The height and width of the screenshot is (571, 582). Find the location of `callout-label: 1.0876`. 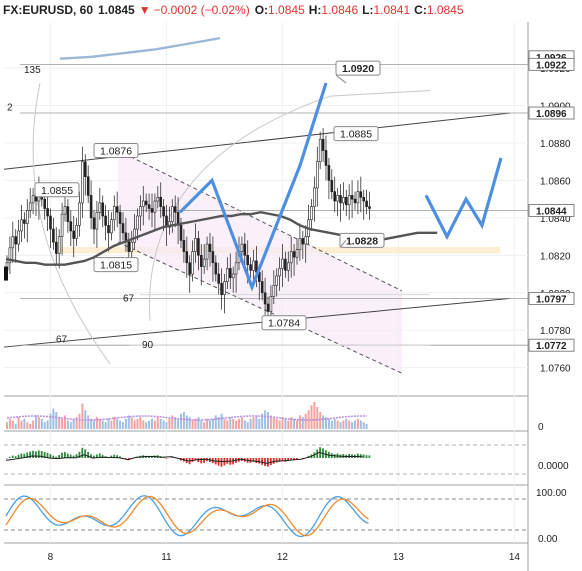

callout-label: 1.0876 is located at coordinates (116, 151).